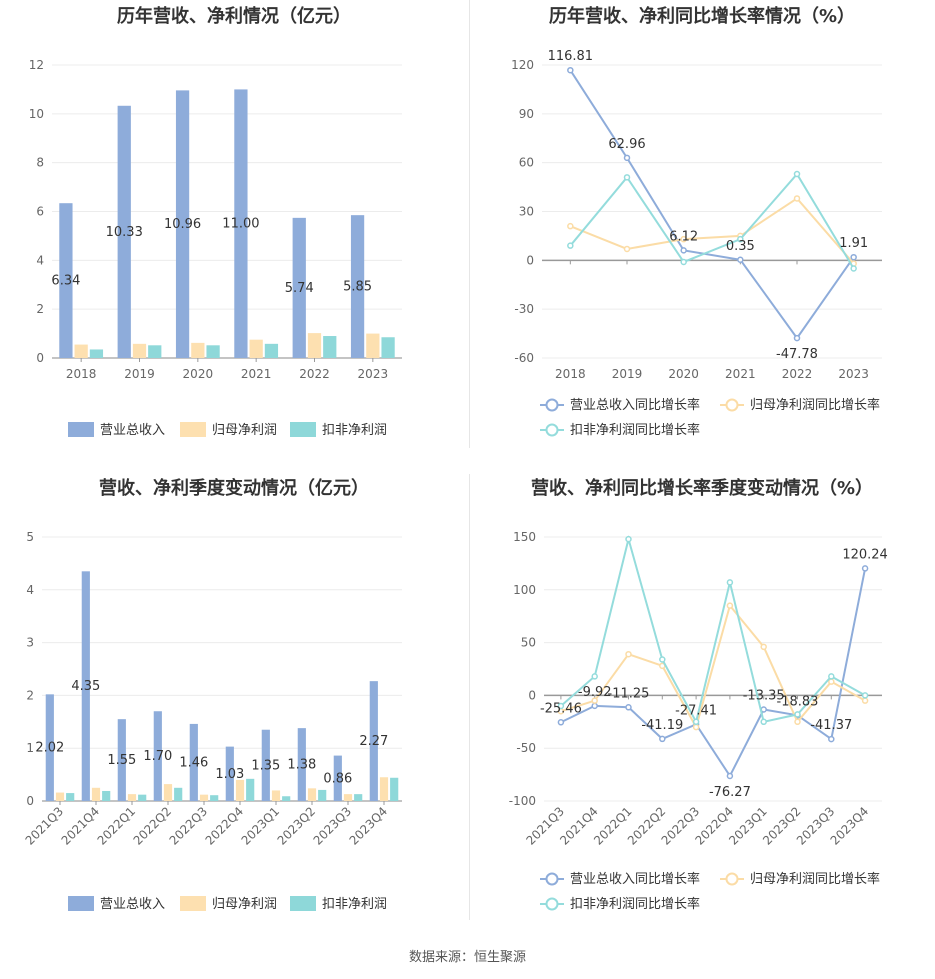 This screenshot has width=935, height=979. I want to click on data-label: 4.35, so click(85, 686).